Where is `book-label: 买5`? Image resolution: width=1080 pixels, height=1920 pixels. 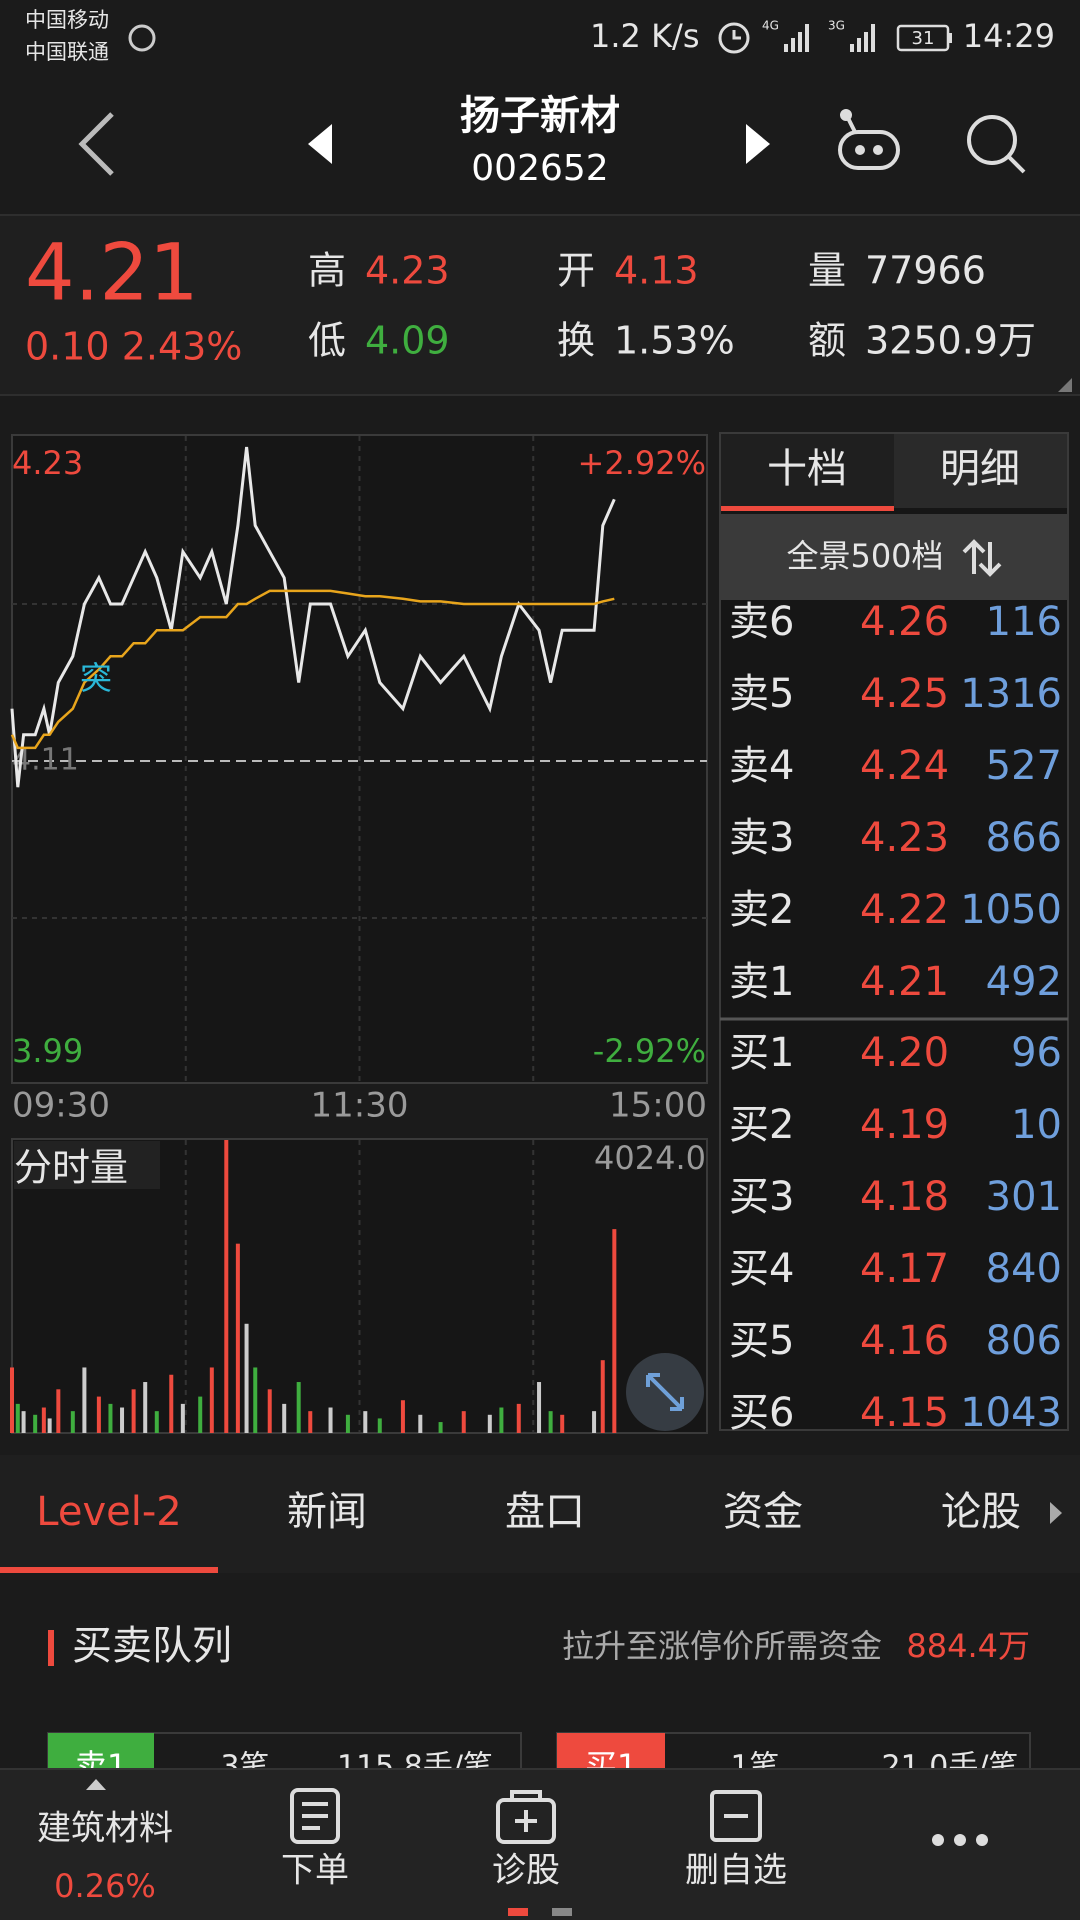
book-label: 买5 is located at coordinates (761, 1341).